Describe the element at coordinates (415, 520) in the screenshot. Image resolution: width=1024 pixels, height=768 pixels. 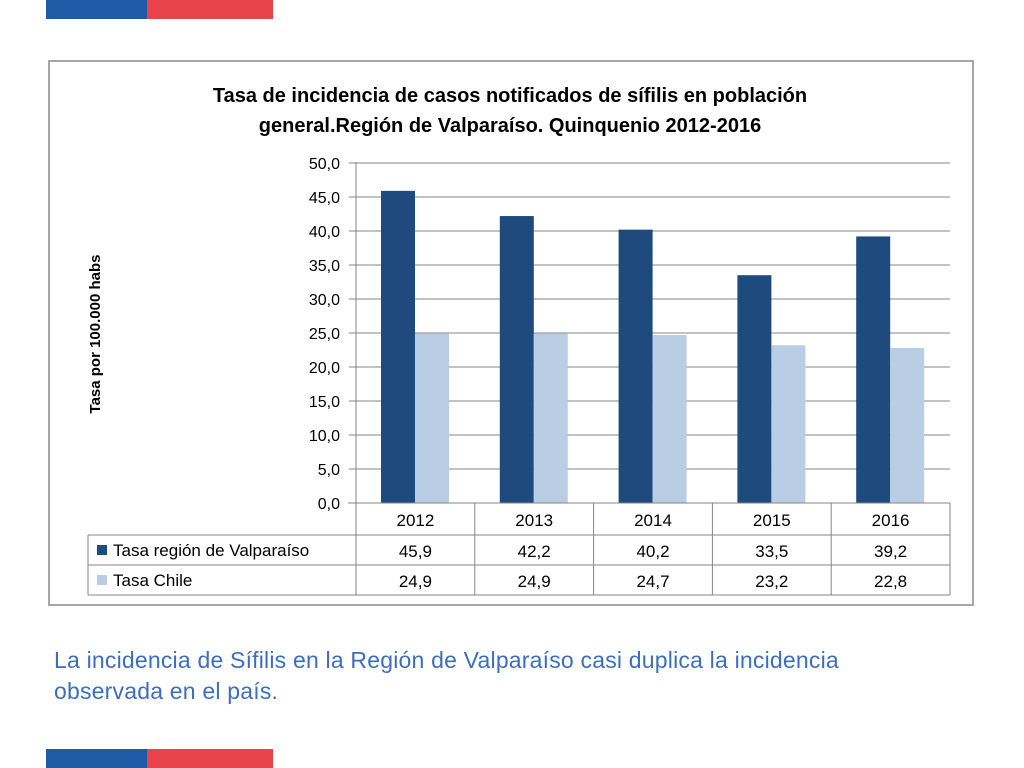
I see `x-category-label: 2012` at that location.